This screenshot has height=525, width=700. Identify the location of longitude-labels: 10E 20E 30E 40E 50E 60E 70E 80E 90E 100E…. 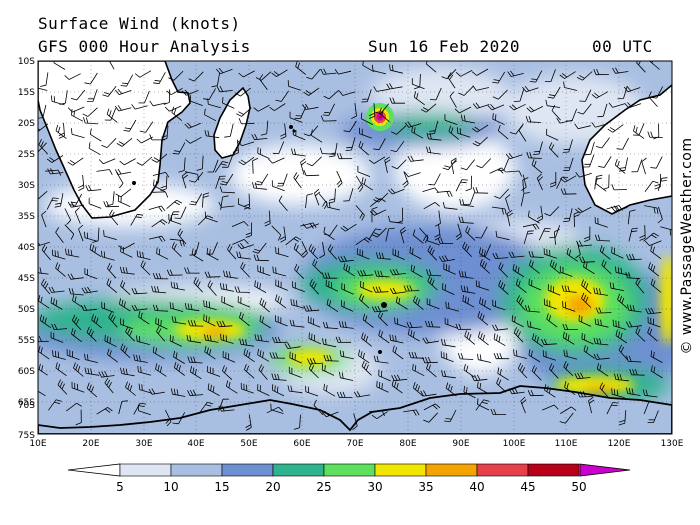
(356, 444).